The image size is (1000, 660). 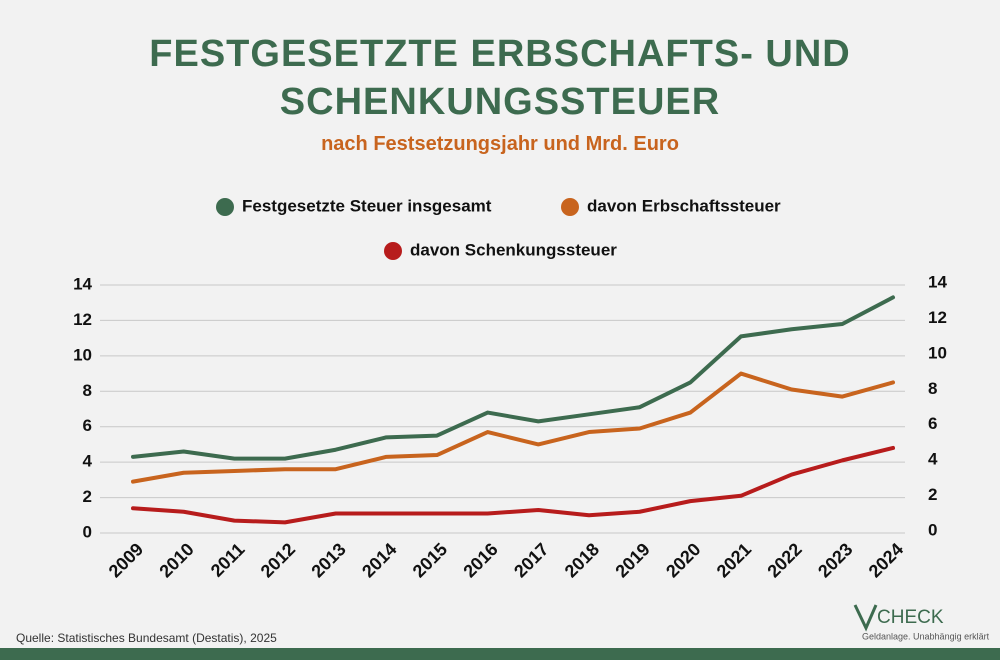 I want to click on y-tick-label: 14, so click(x=82, y=283).